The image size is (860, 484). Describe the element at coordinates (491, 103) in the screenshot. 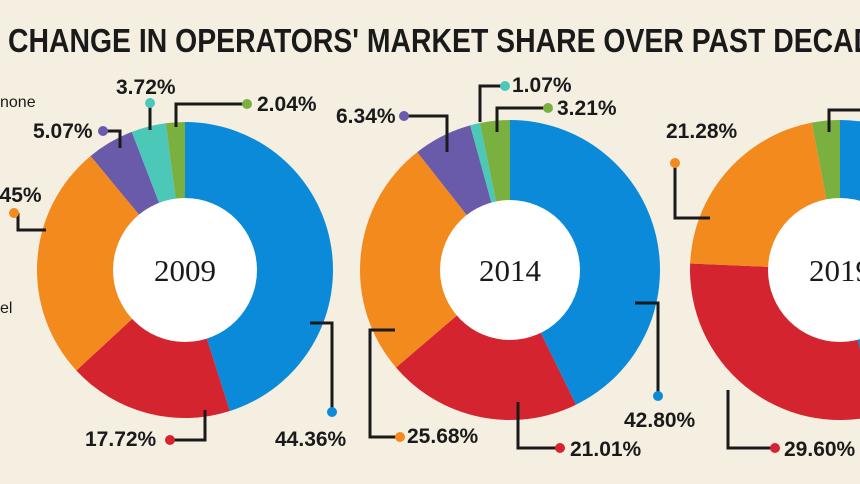

I see `leader-line-2014-teal` at that location.